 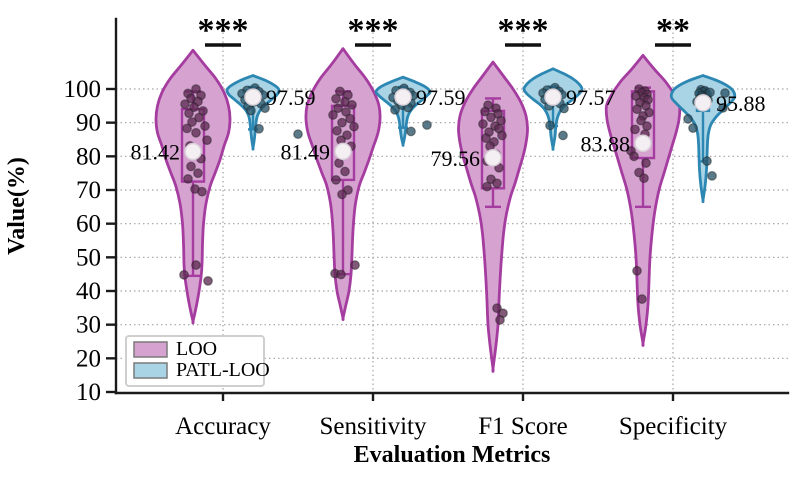 I want to click on y-tick-label: 100, so click(x=83, y=89).